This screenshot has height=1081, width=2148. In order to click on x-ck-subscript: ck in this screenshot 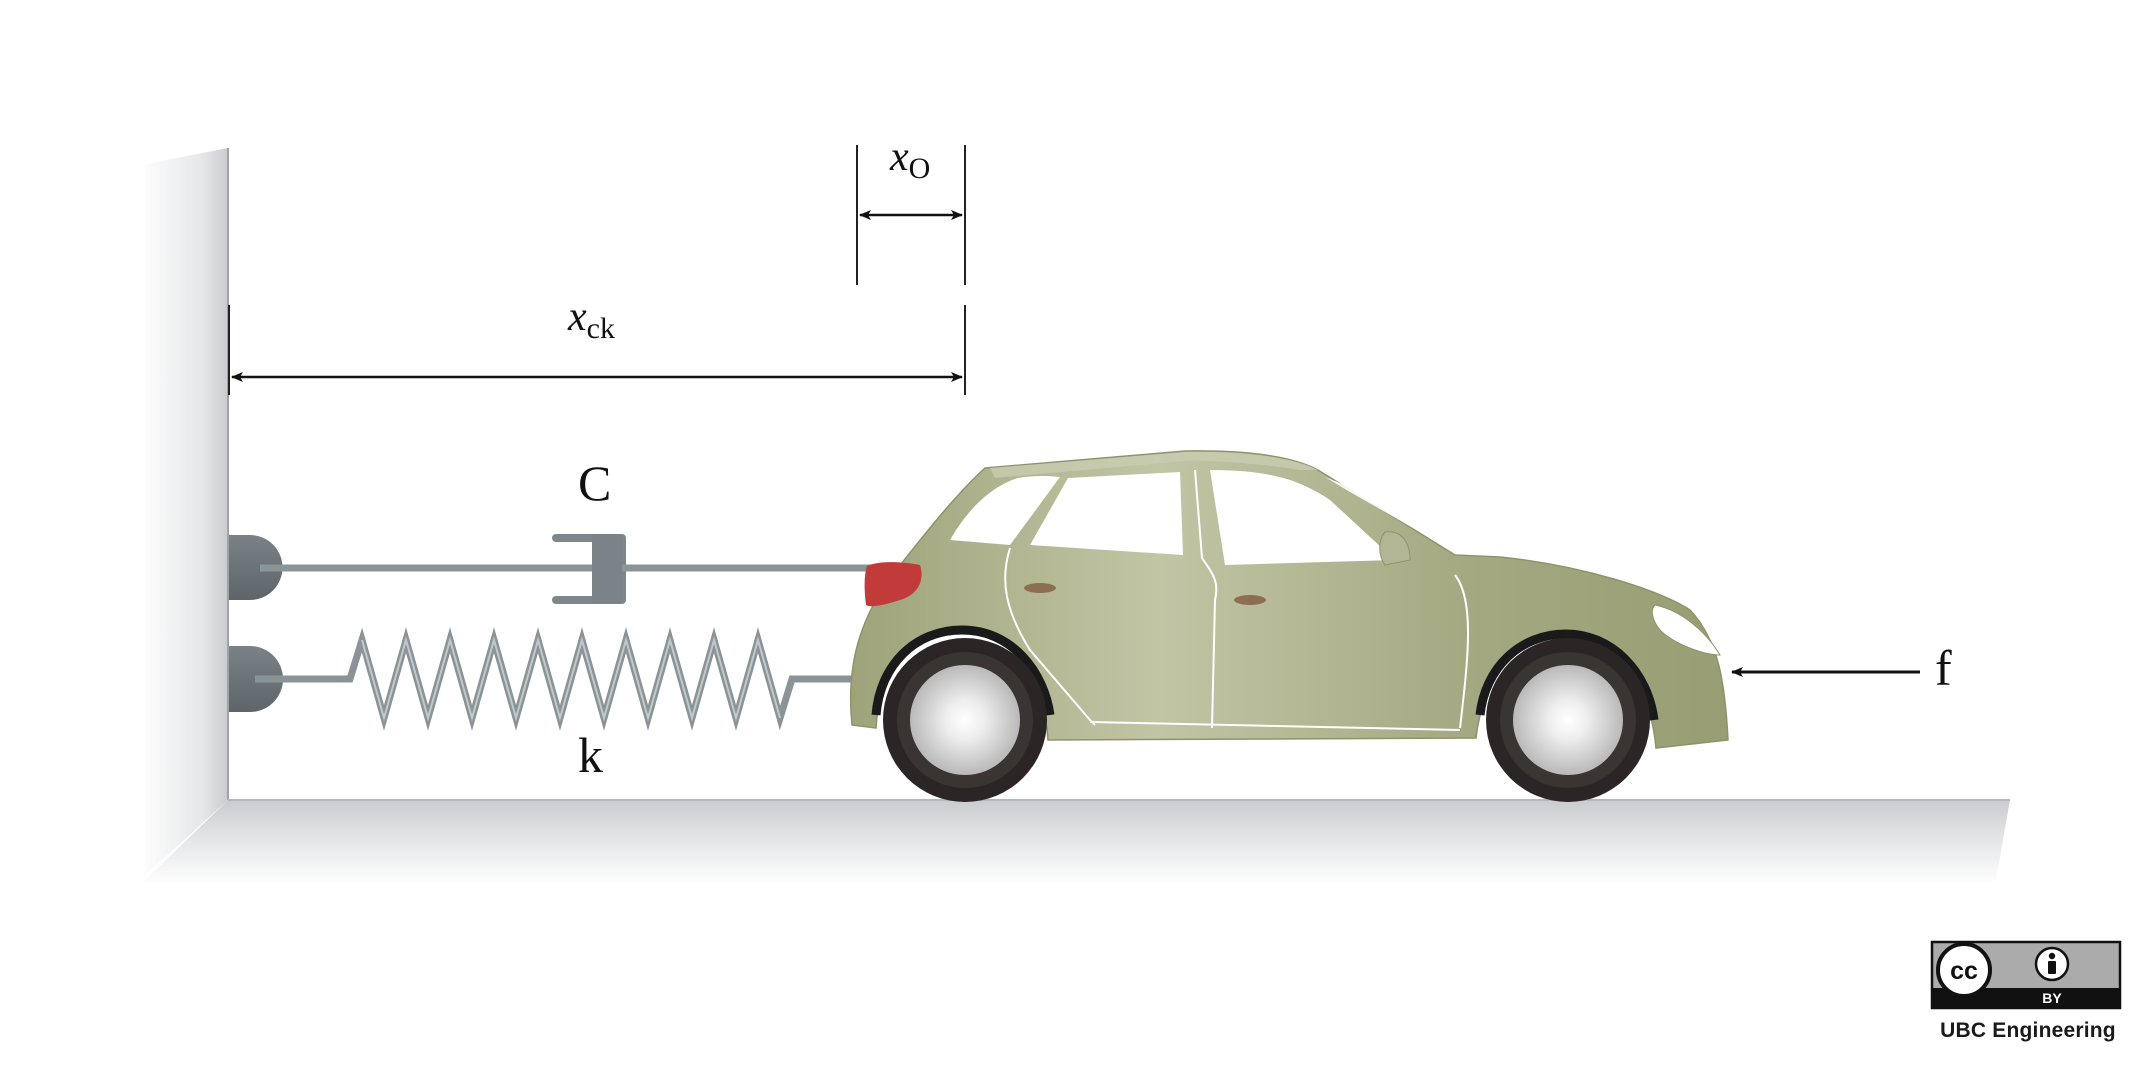, I will do `click(601, 328)`.